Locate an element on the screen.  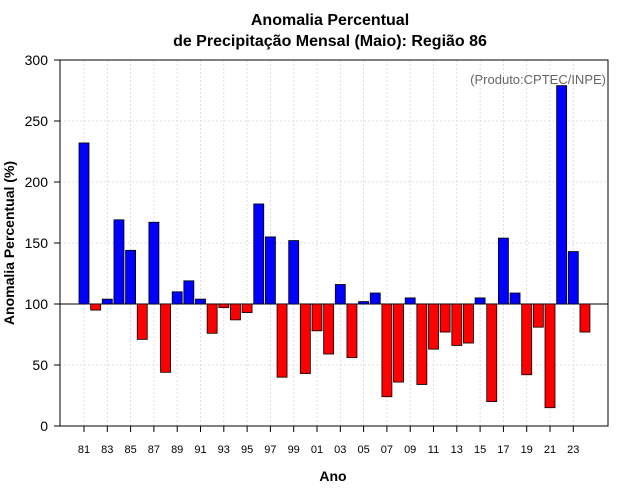
x-tick-label-19: 19 is located at coordinates (527, 450).